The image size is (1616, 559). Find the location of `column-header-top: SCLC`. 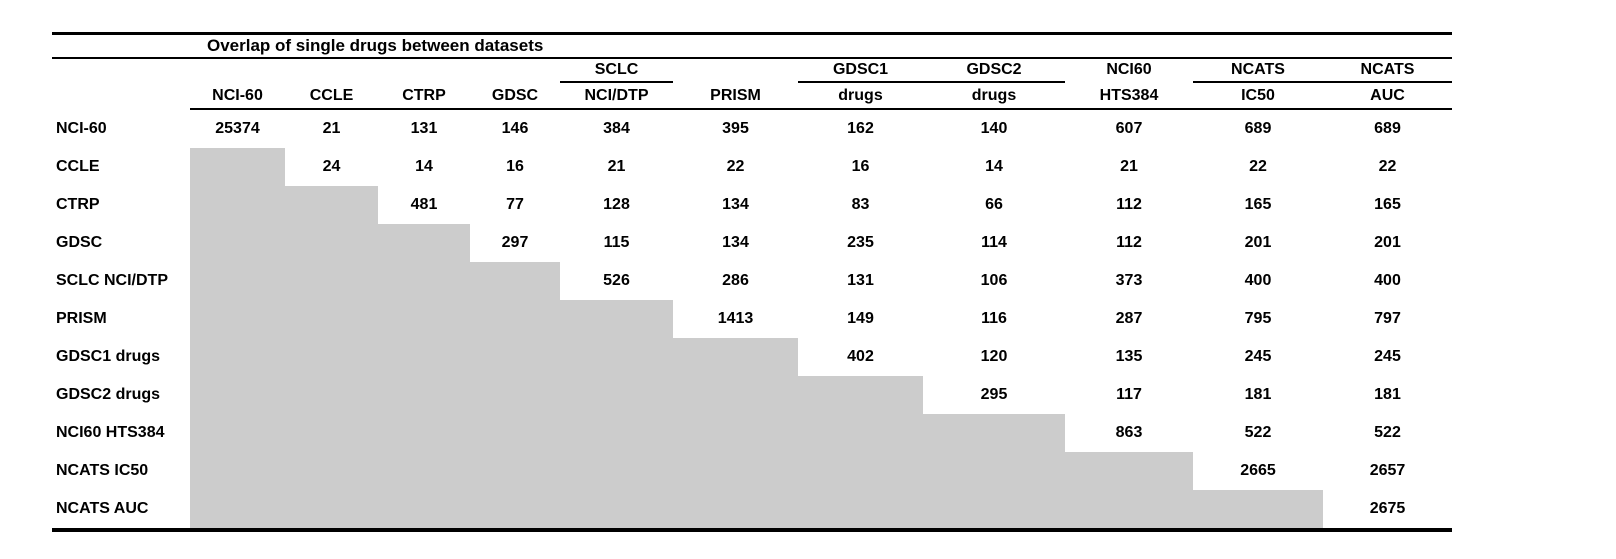

column-header-top: SCLC is located at coordinates (616, 71).